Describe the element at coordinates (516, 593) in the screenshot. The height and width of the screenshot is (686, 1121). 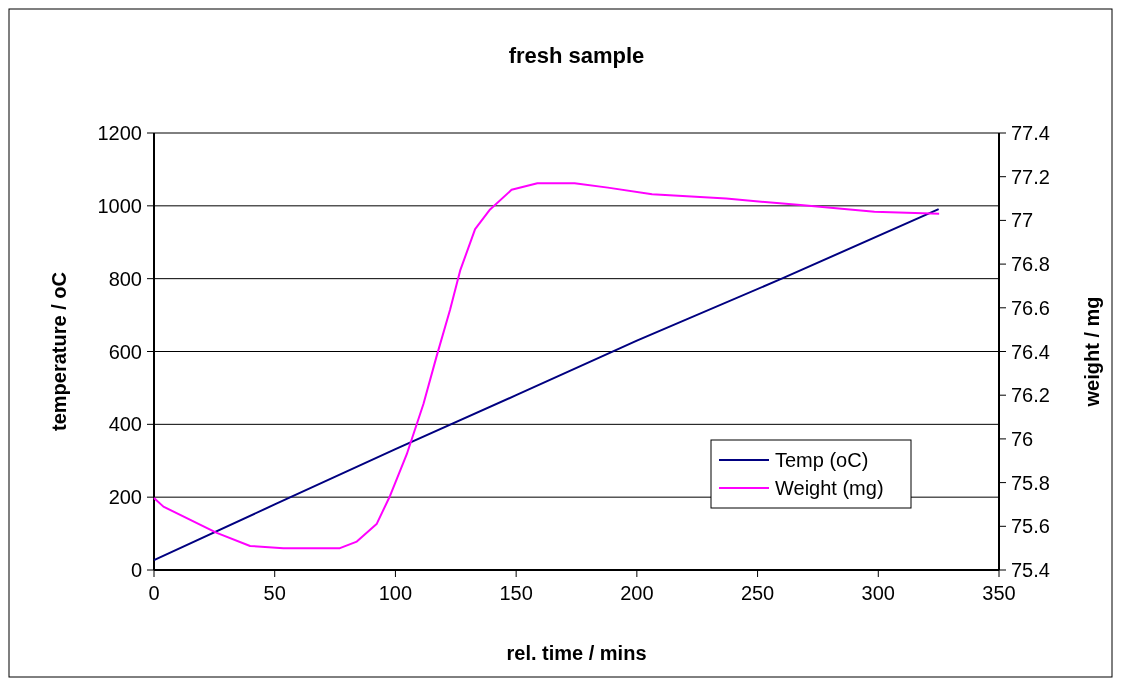
I see `x-tick-label: 150` at that location.